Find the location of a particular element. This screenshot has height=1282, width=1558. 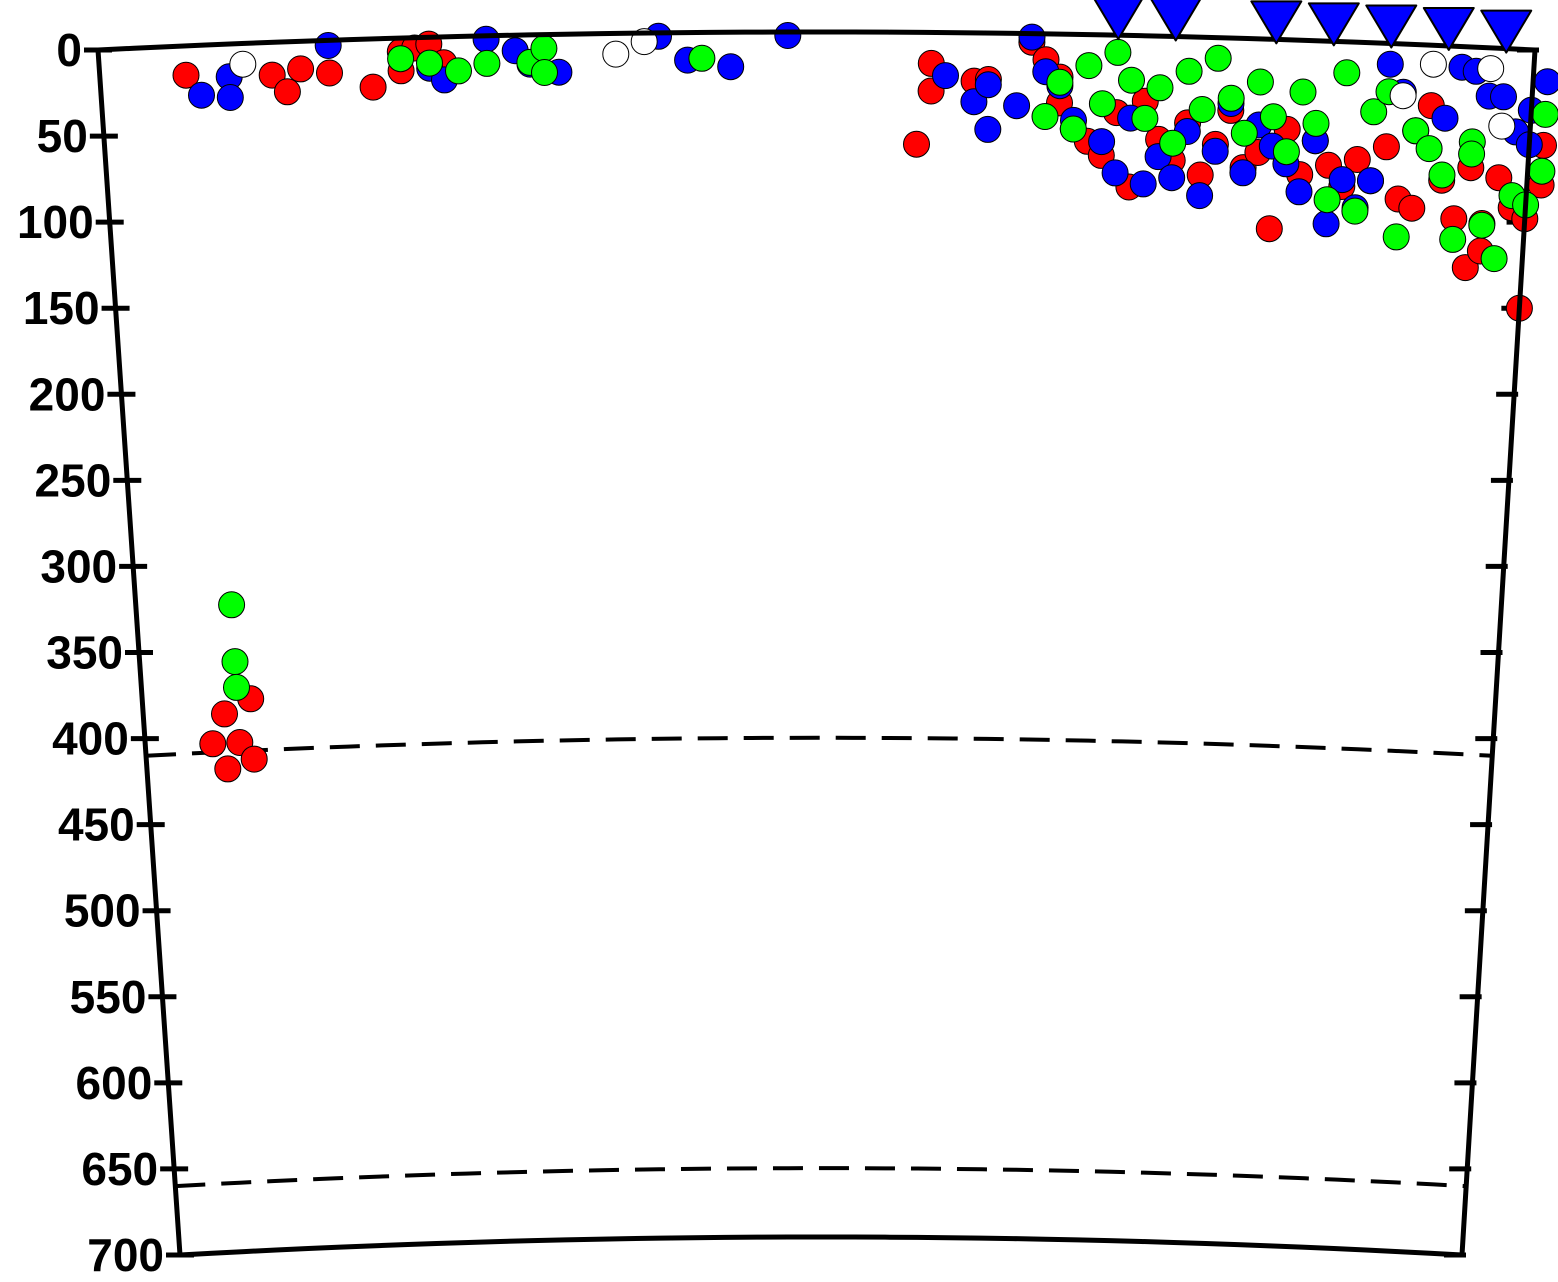

station-markers is located at coordinates (1313, 27).